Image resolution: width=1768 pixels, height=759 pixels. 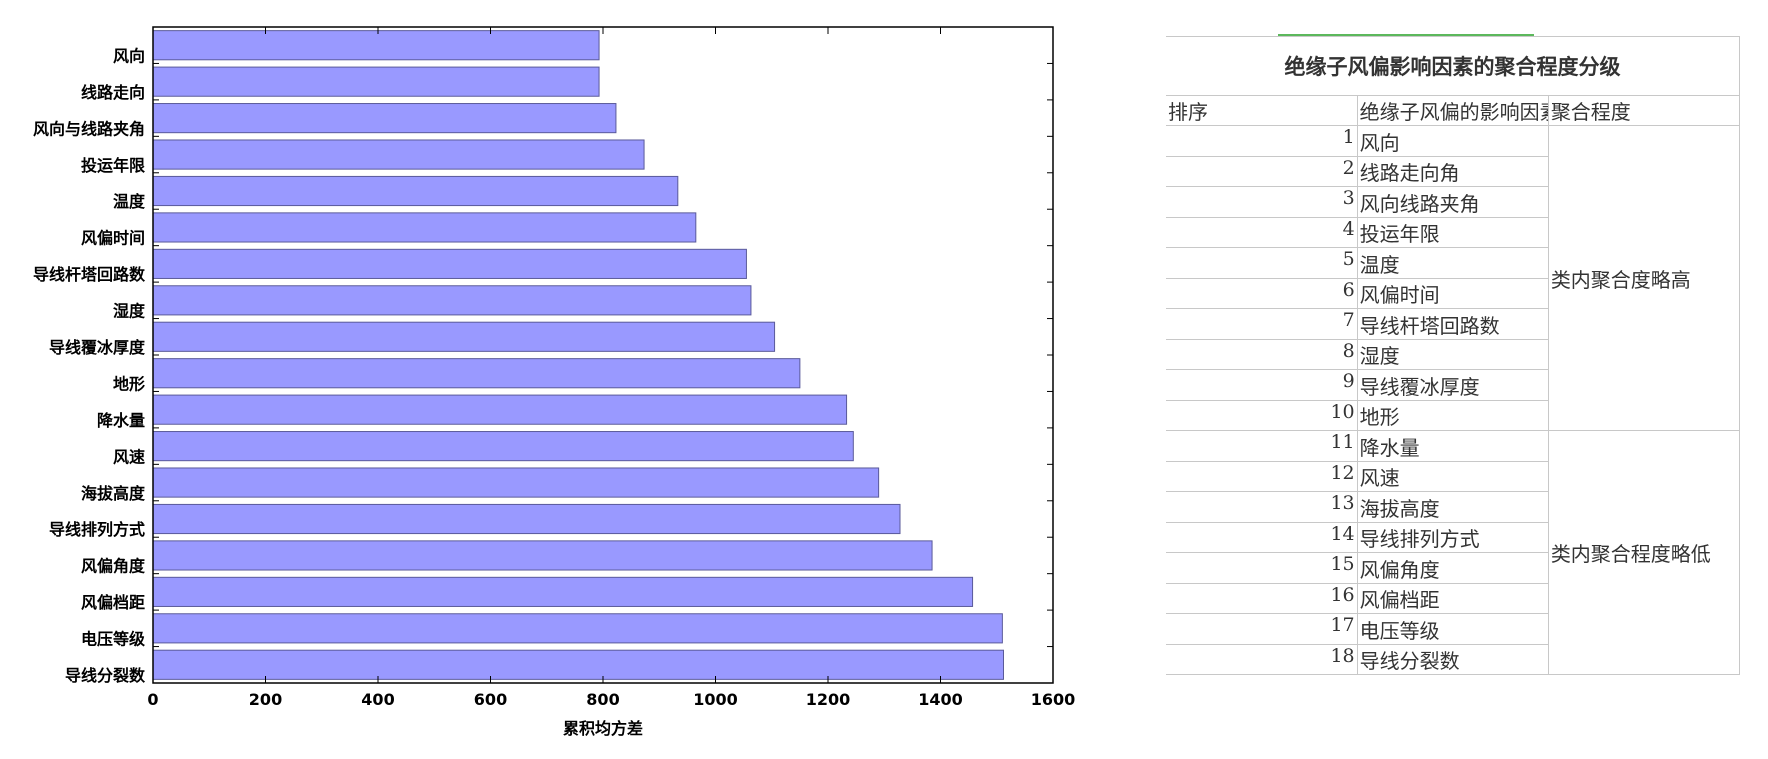 I want to click on table-title: 绝缘子风偏影响因素的聚合程度分级, so click(x=1453, y=66).